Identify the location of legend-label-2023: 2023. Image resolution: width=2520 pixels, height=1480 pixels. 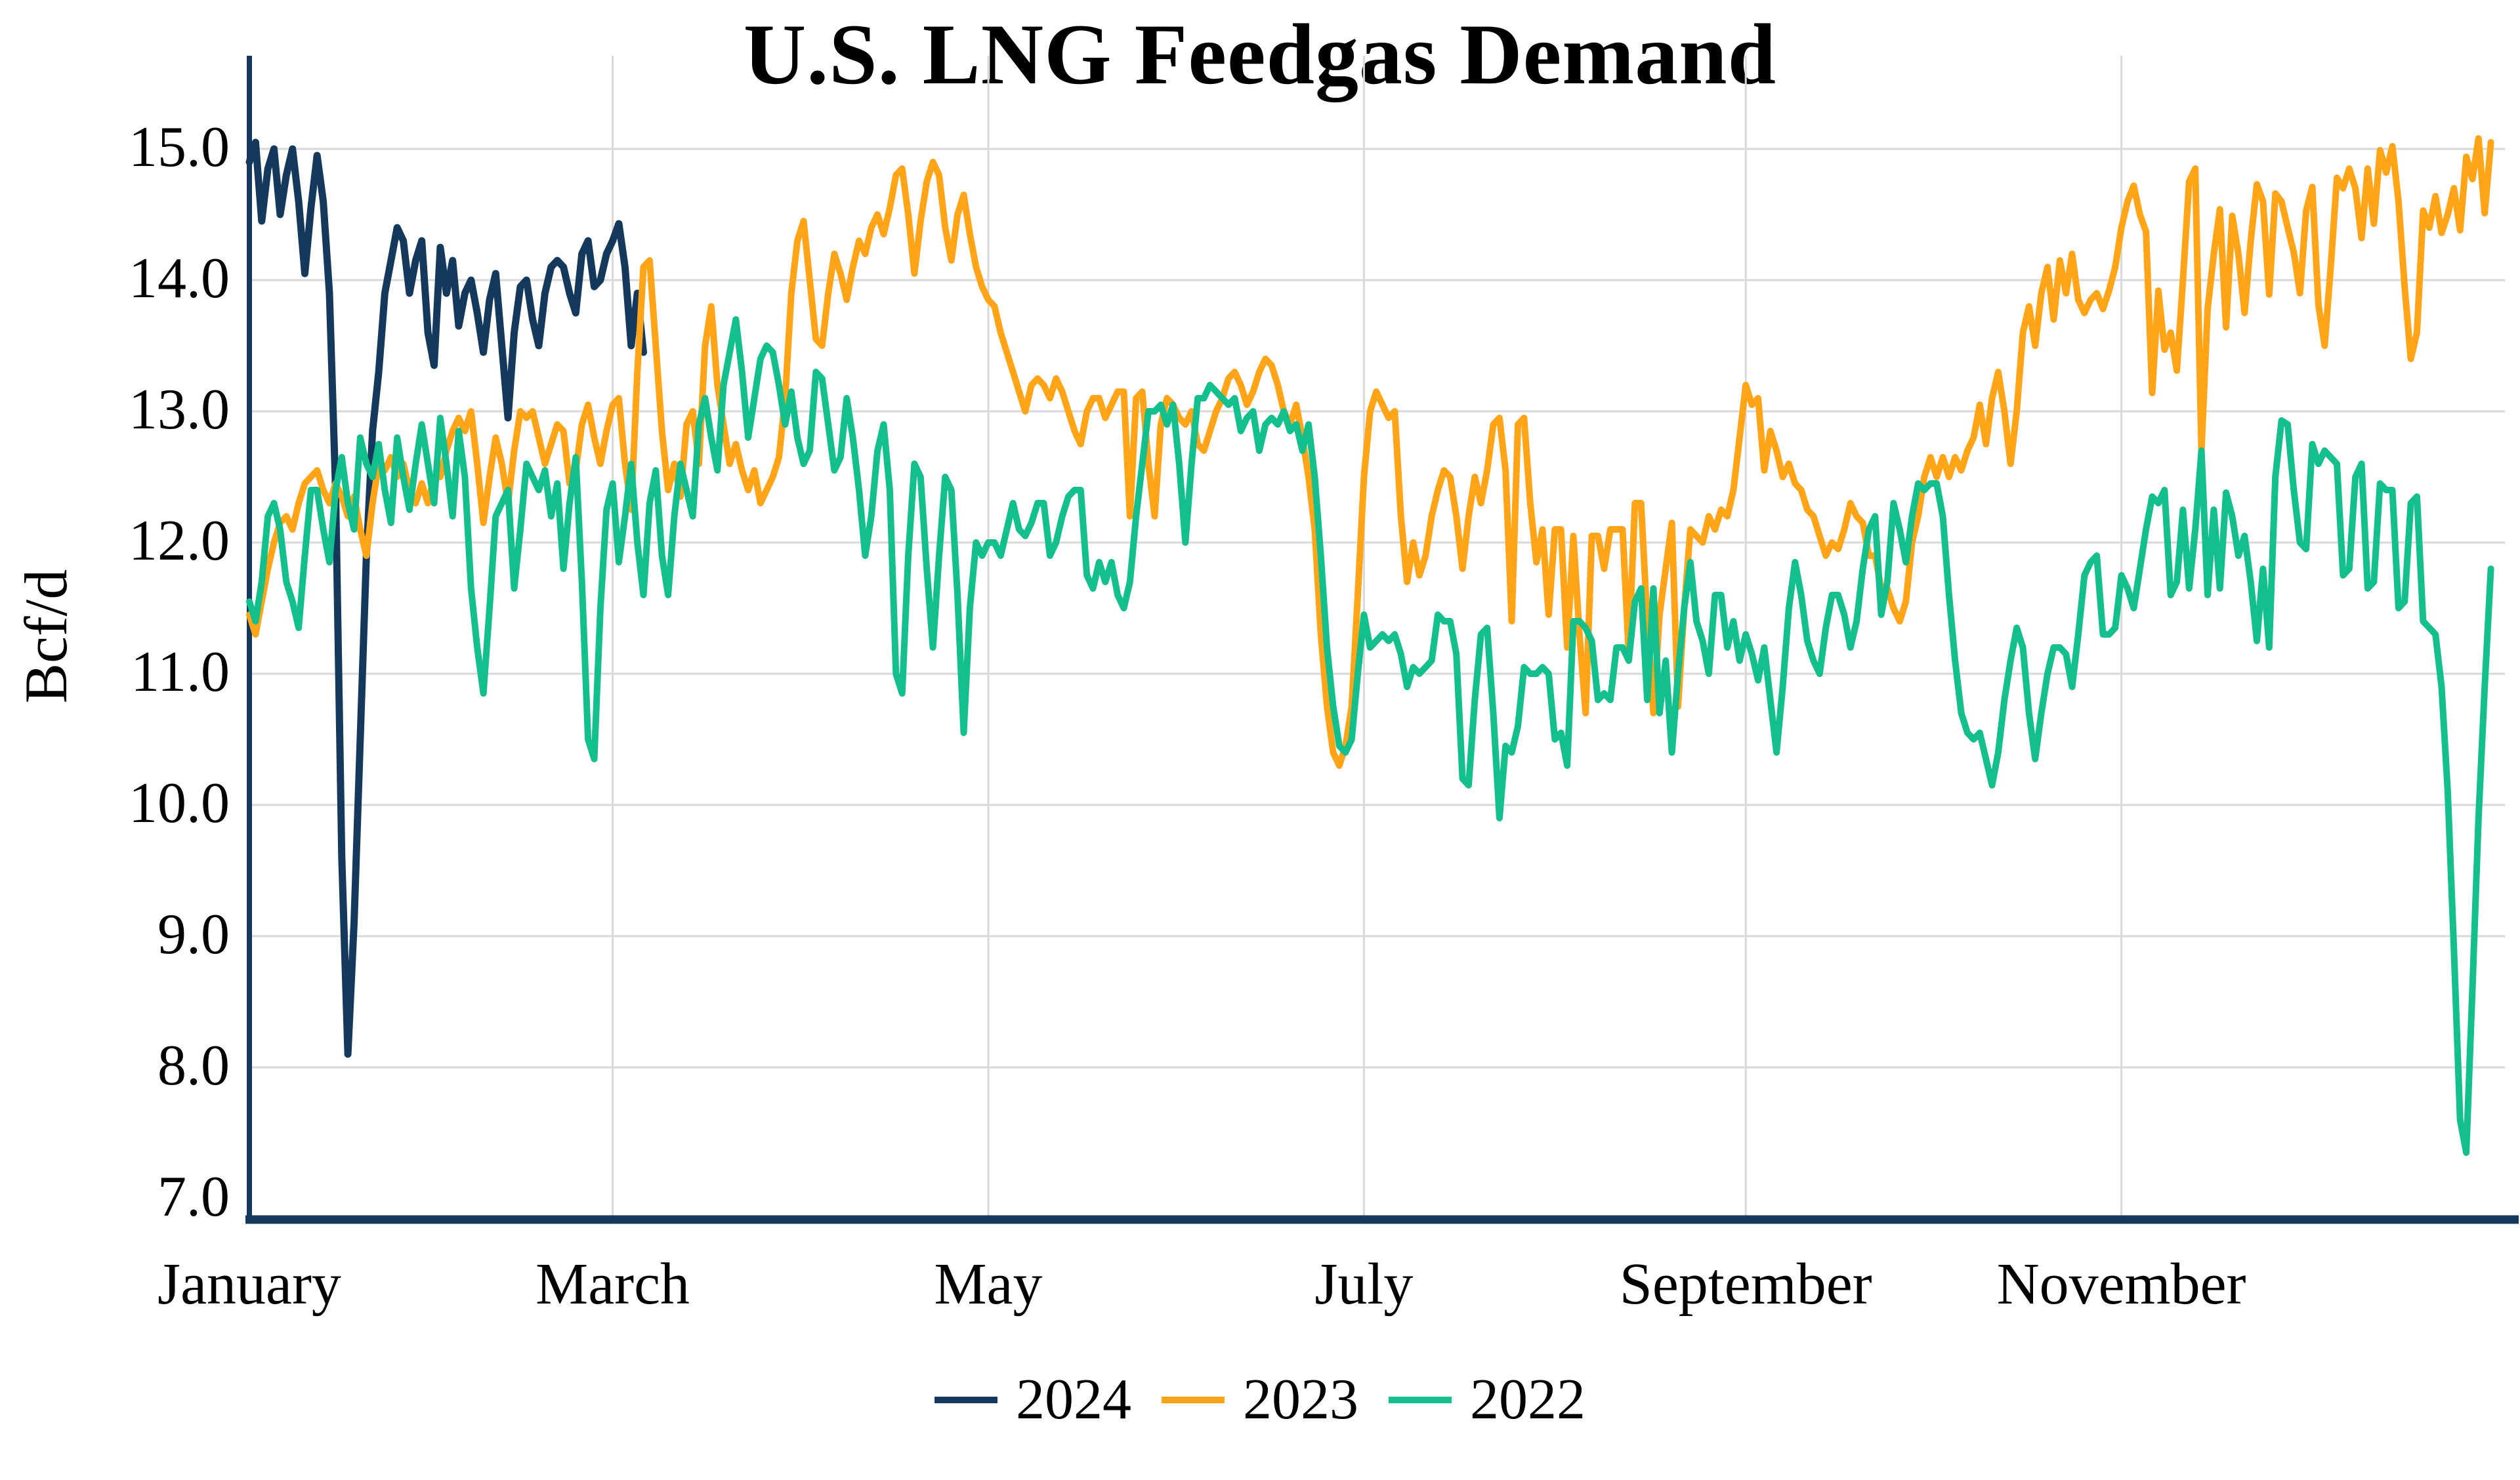
(1300, 1399).